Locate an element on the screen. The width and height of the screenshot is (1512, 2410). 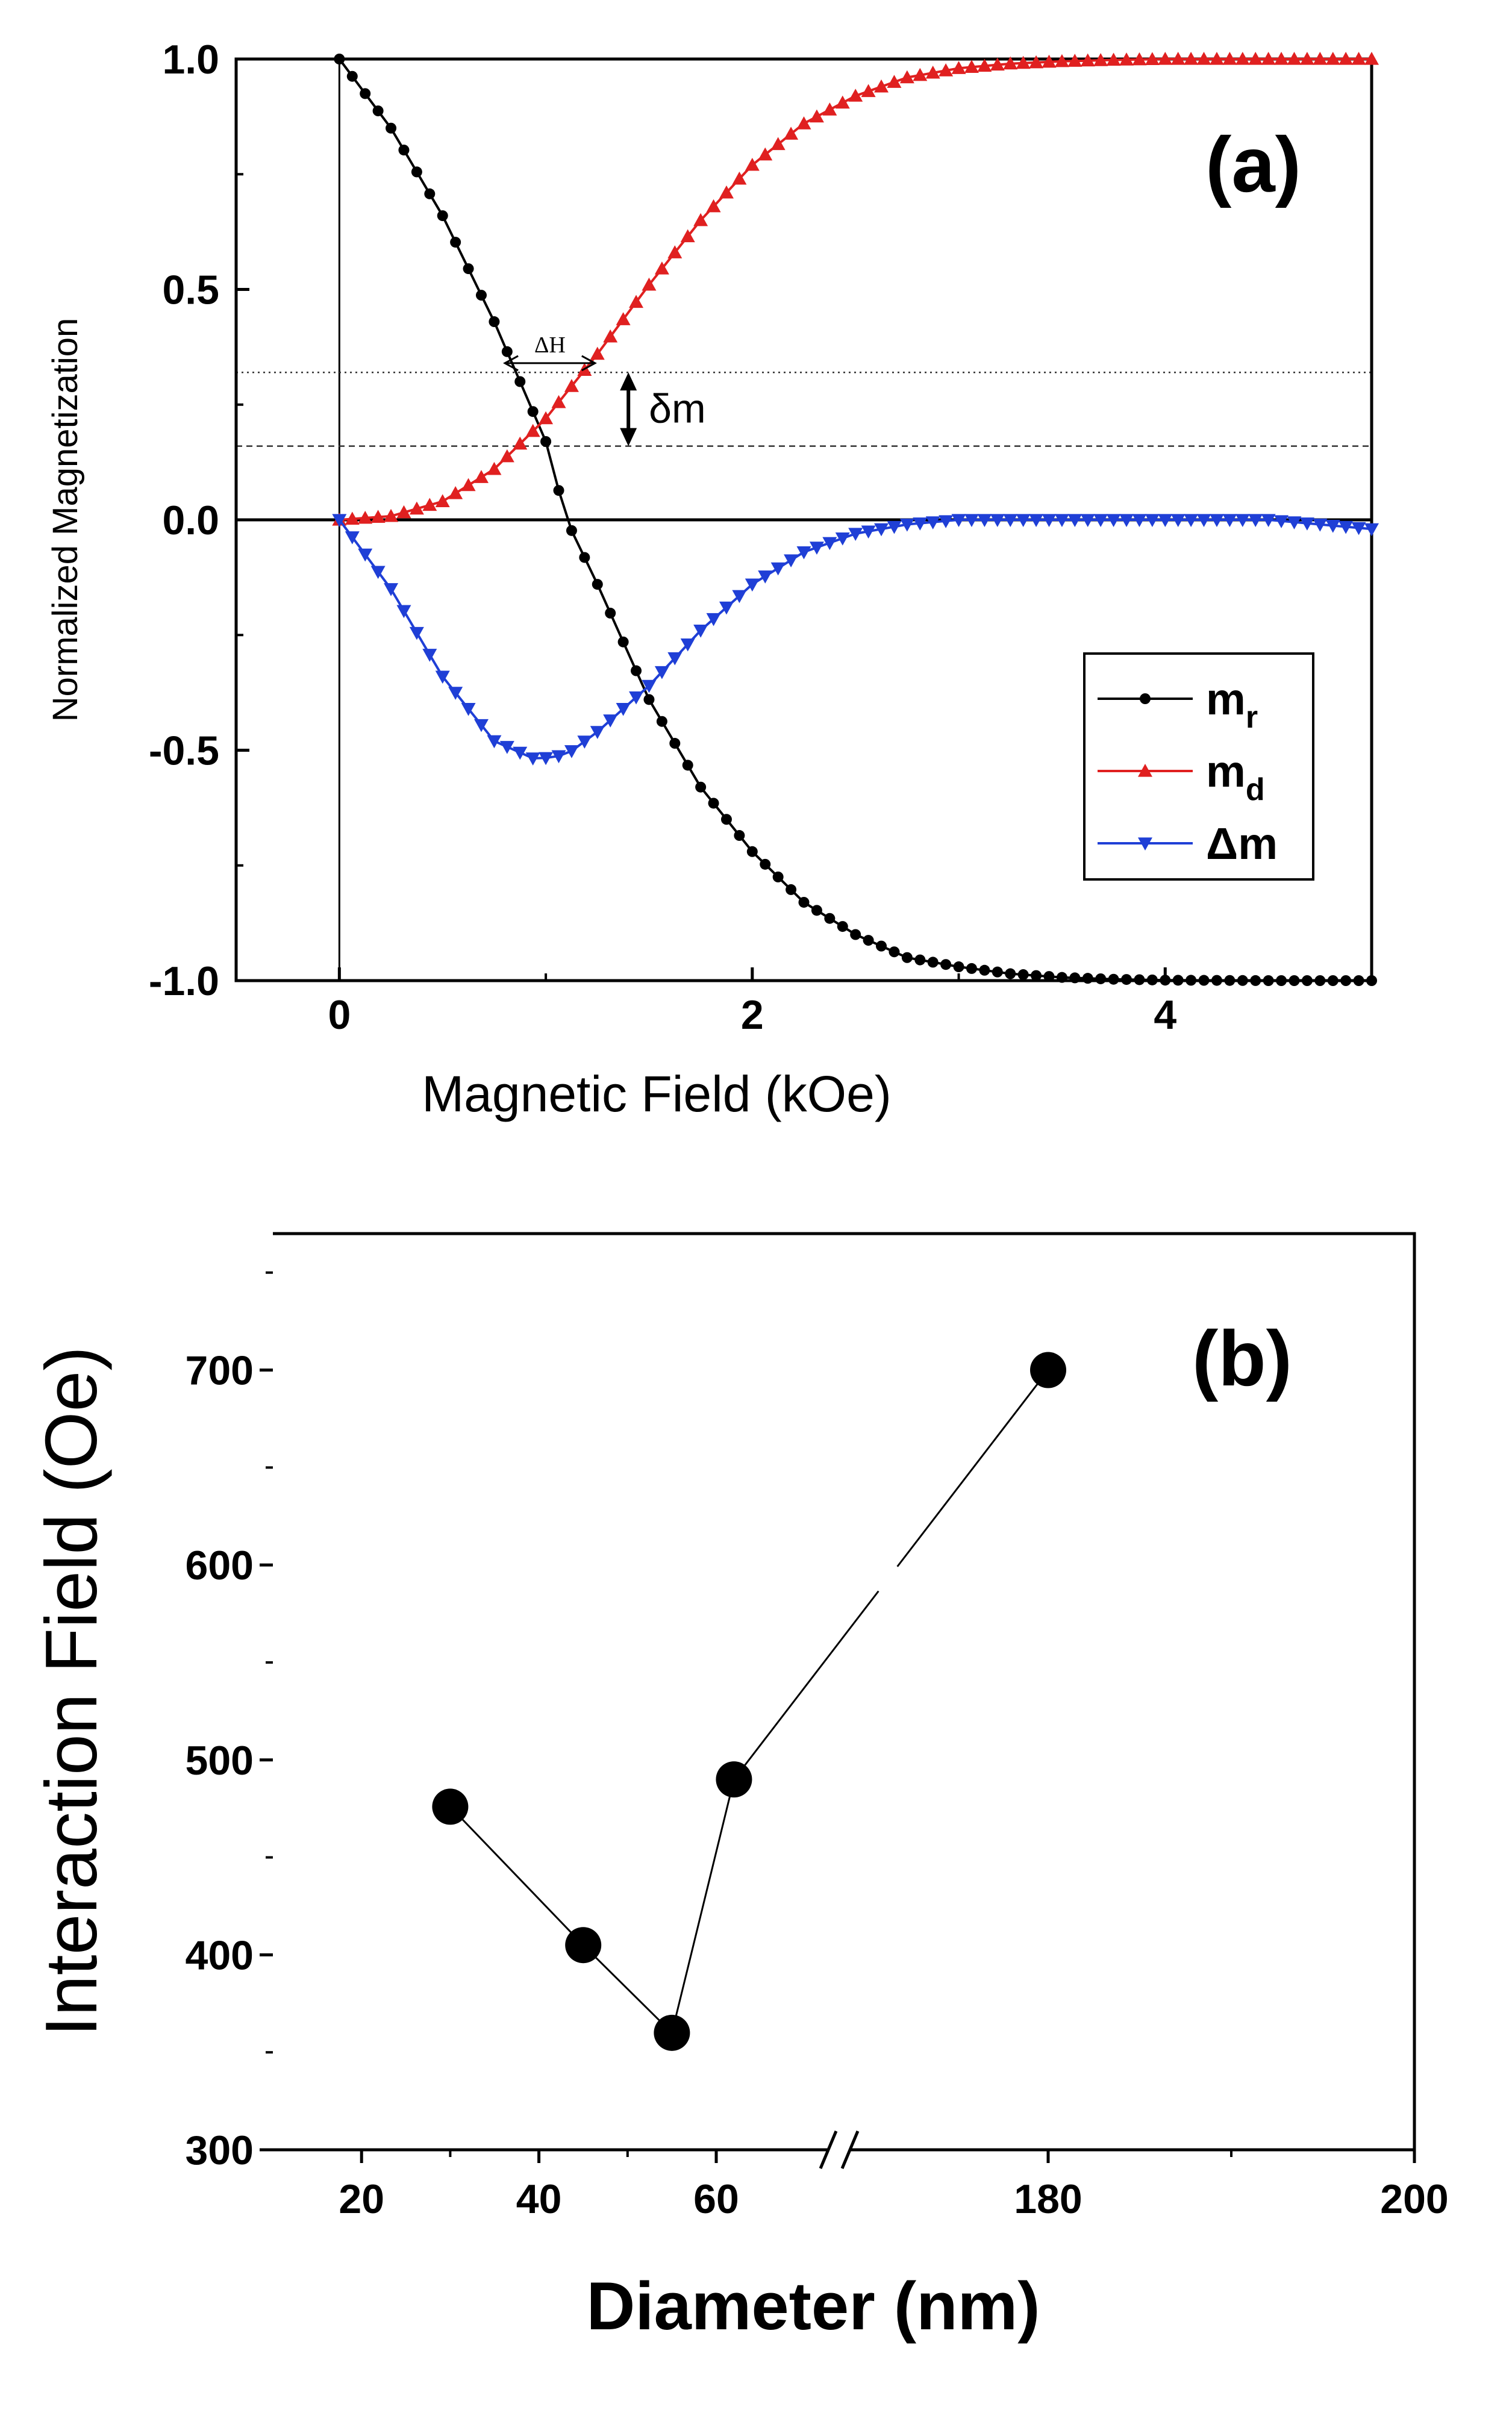
panel-b-y-tick-label: 600 is located at coordinates (220, 1565).